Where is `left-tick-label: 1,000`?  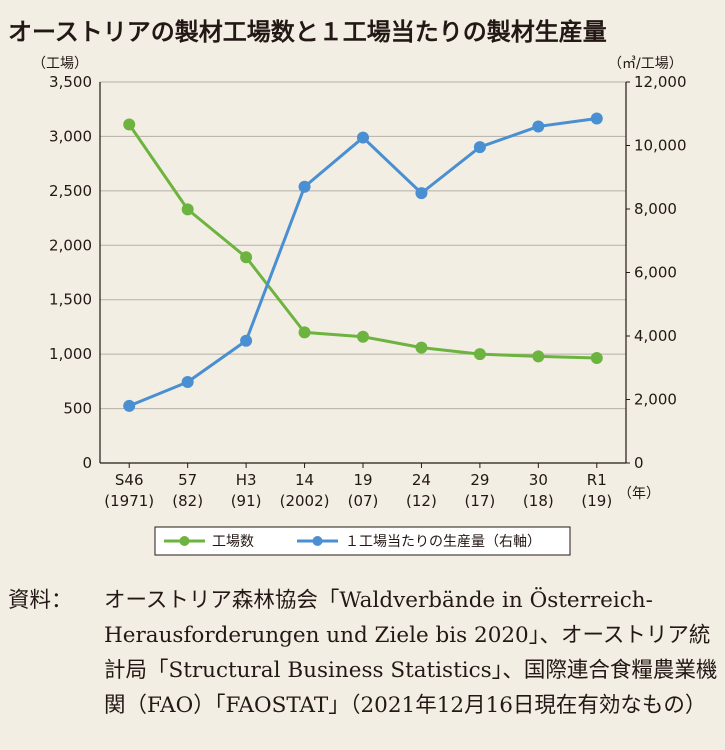 left-tick-label: 1,000 is located at coordinates (70, 354).